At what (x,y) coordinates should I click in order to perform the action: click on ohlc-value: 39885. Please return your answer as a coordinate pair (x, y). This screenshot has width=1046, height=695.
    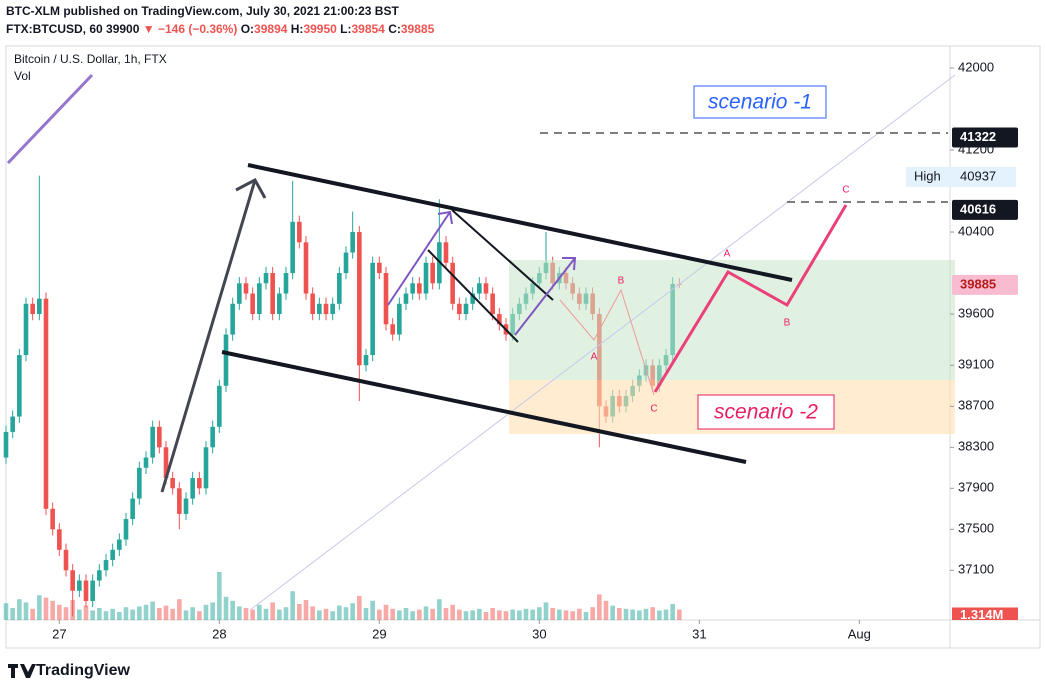
    Looking at the image, I should click on (418, 29).